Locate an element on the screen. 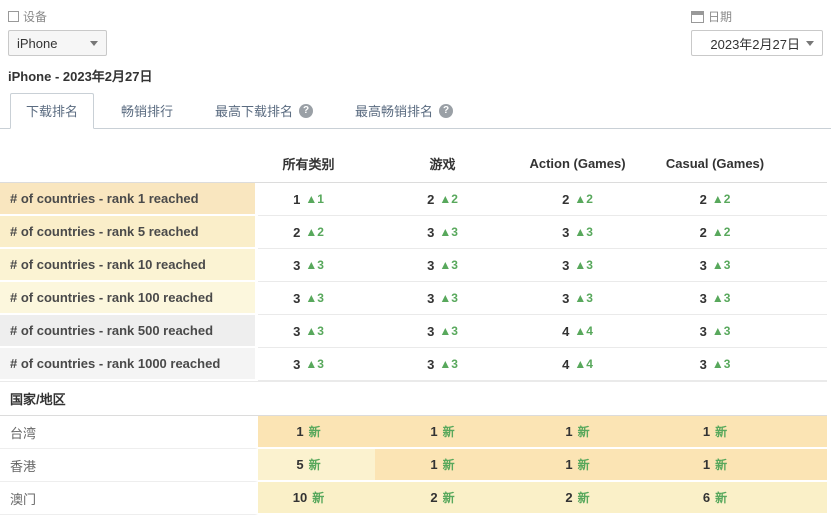 This screenshot has width=831, height=515. tab-label: 最高畅销排名 is located at coordinates (394, 111).